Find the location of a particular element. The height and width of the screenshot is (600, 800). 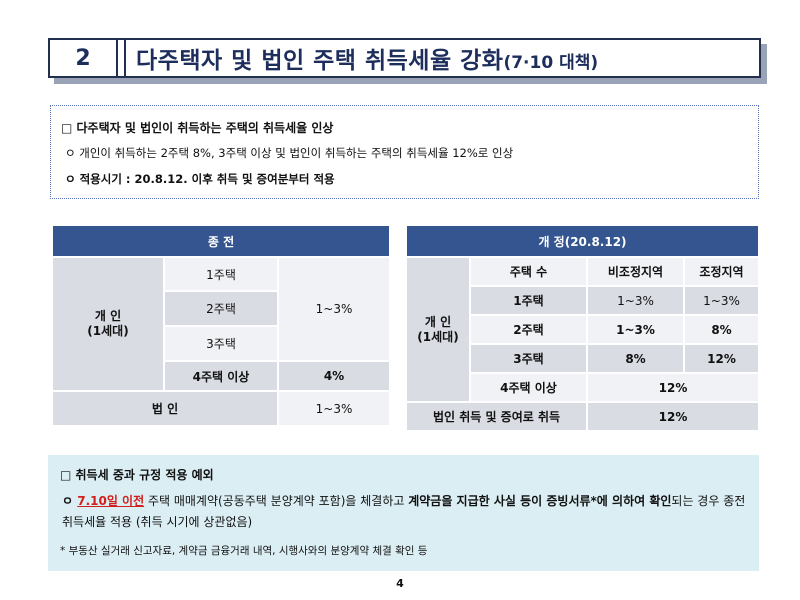

after-col-nonadjusted: 비조정지역 is located at coordinates (635, 271).